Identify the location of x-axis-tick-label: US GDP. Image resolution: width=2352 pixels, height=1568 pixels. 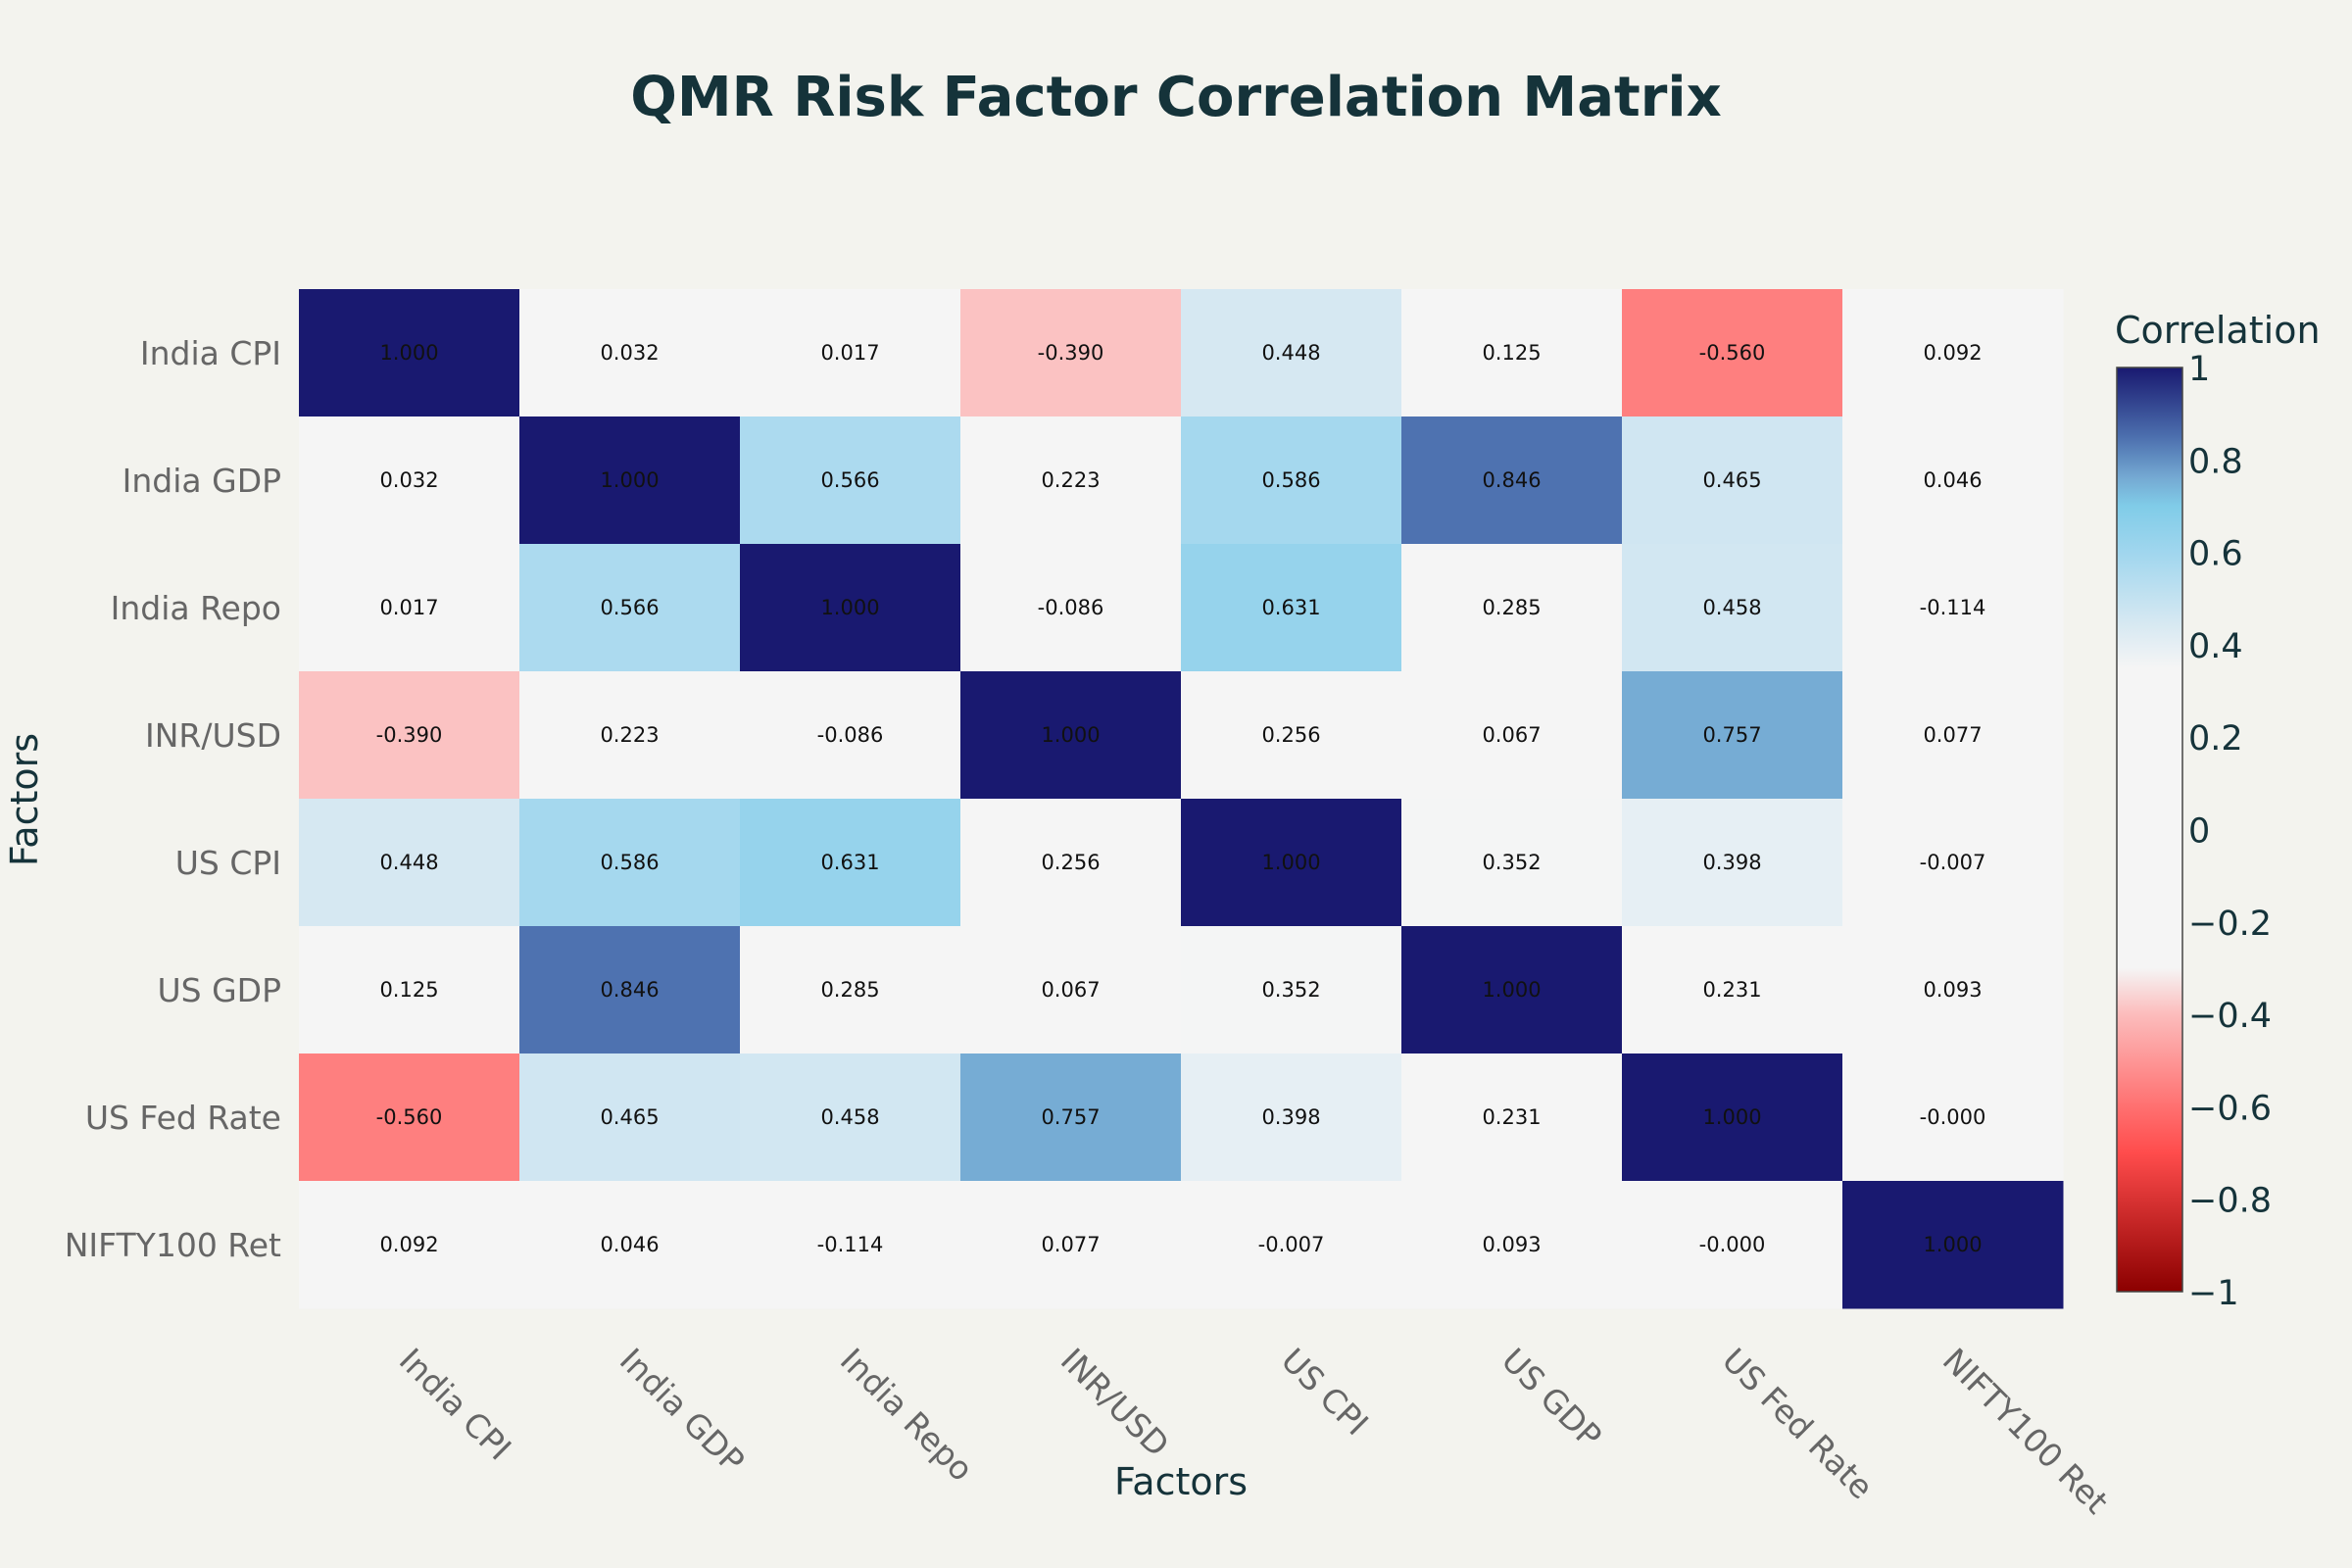
(1551, 1398).